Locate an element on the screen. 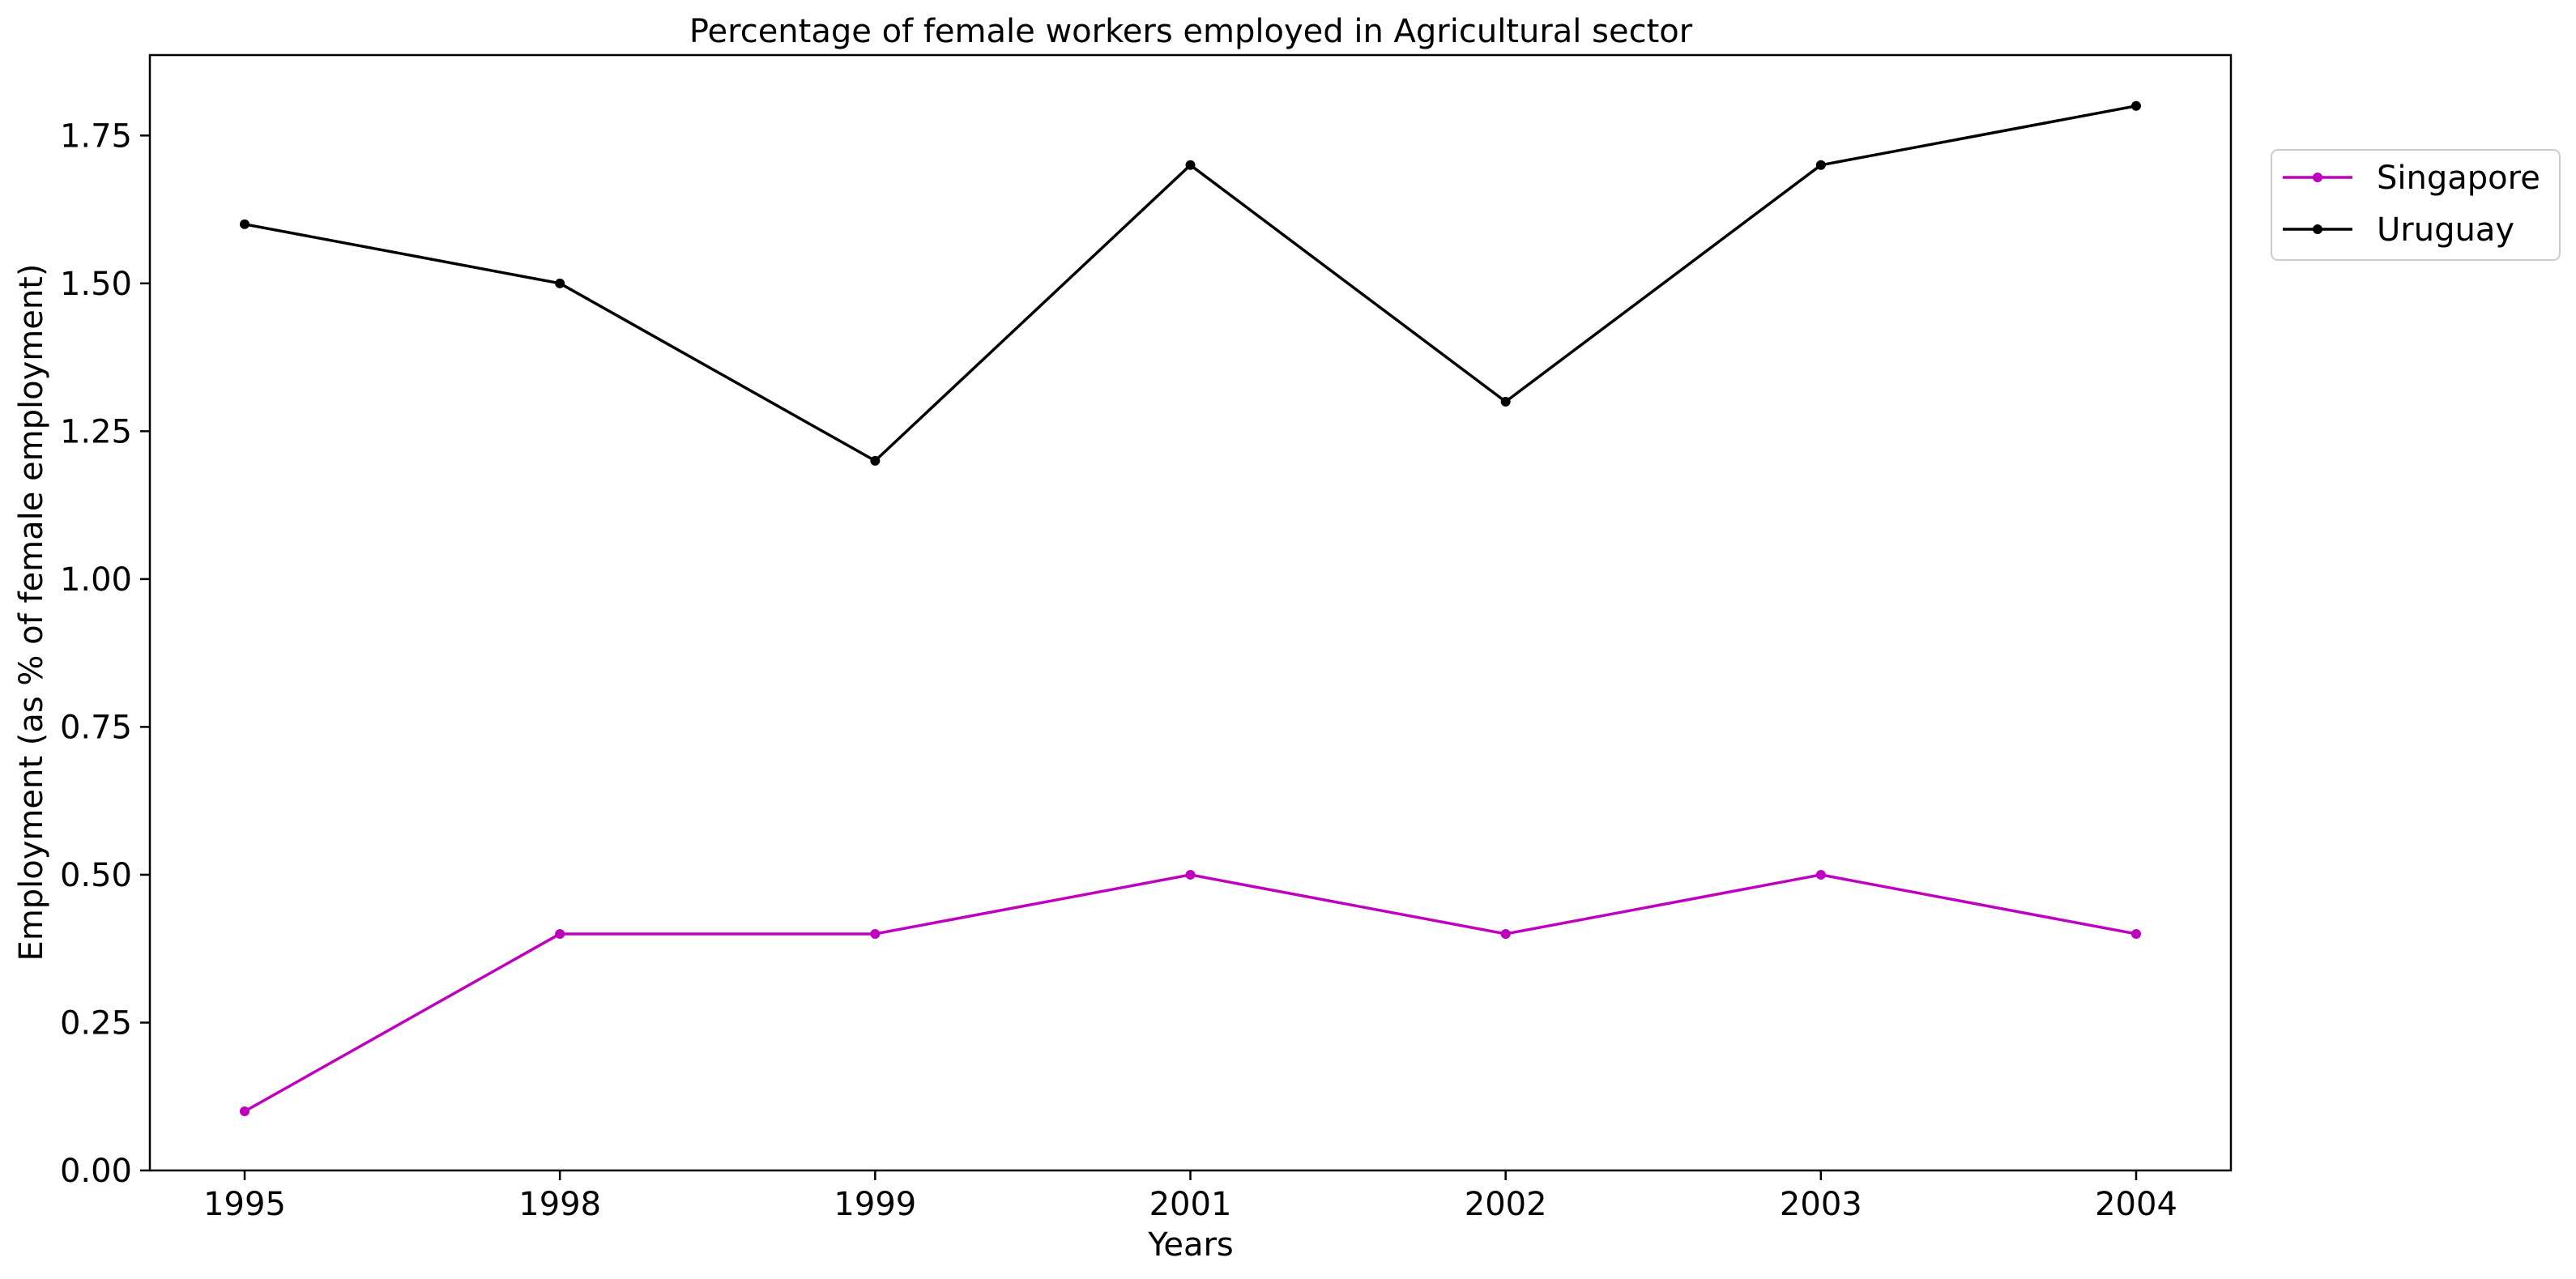 The width and height of the screenshot is (2576, 1279). x-tick-label: 1995 is located at coordinates (245, 1204).